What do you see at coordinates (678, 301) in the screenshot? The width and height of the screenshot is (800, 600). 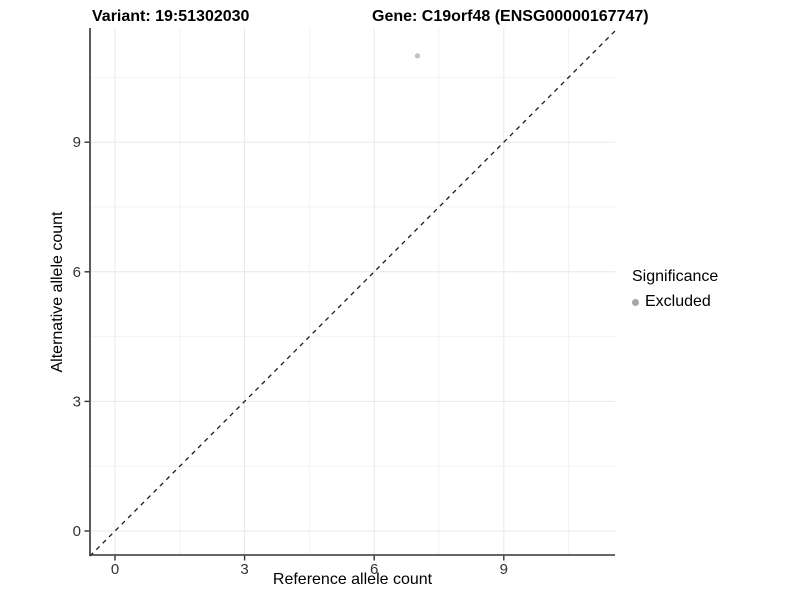 I see `legend-item-label: Excluded` at bounding box center [678, 301].